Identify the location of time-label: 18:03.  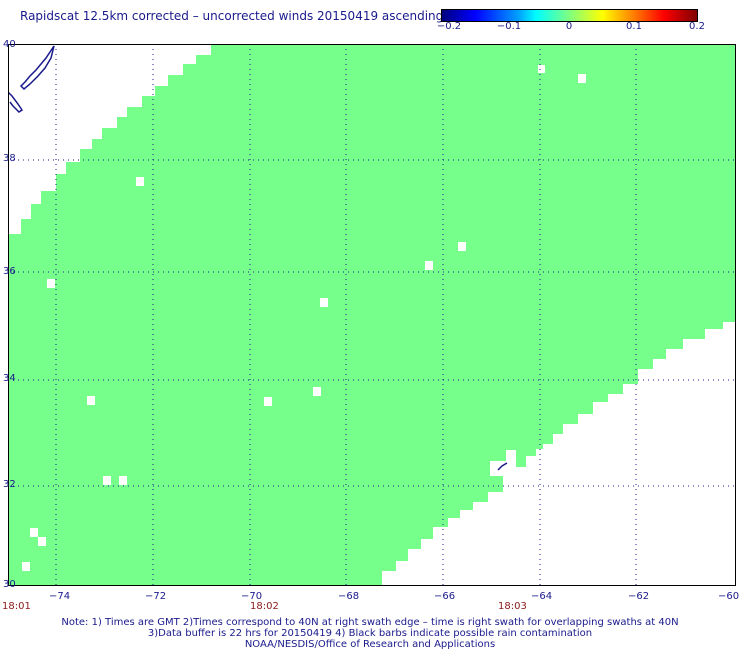
(512, 606).